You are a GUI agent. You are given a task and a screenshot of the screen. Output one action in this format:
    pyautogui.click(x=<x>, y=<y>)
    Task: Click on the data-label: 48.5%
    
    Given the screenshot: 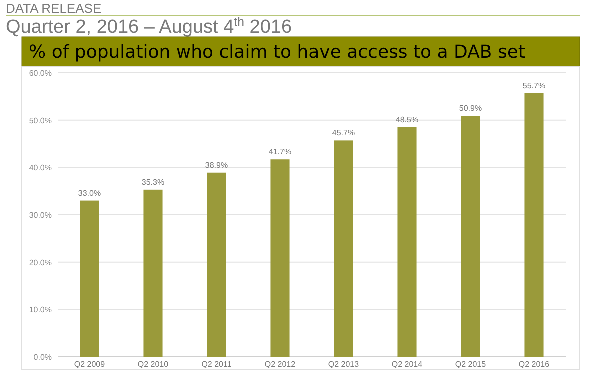 What is the action you would take?
    pyautogui.click(x=407, y=119)
    